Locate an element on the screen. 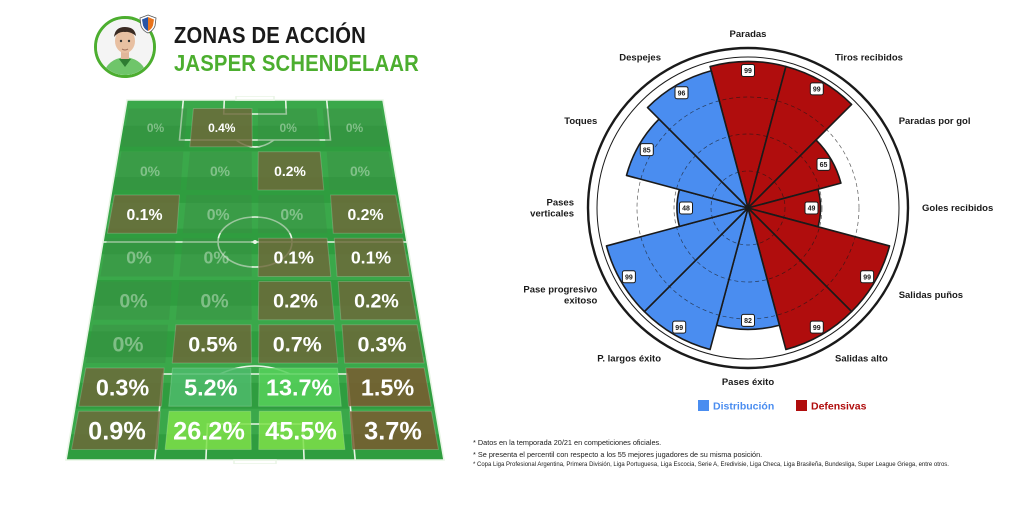 This screenshot has width=1024, height=512. legend-label: Distribución is located at coordinates (743, 407).